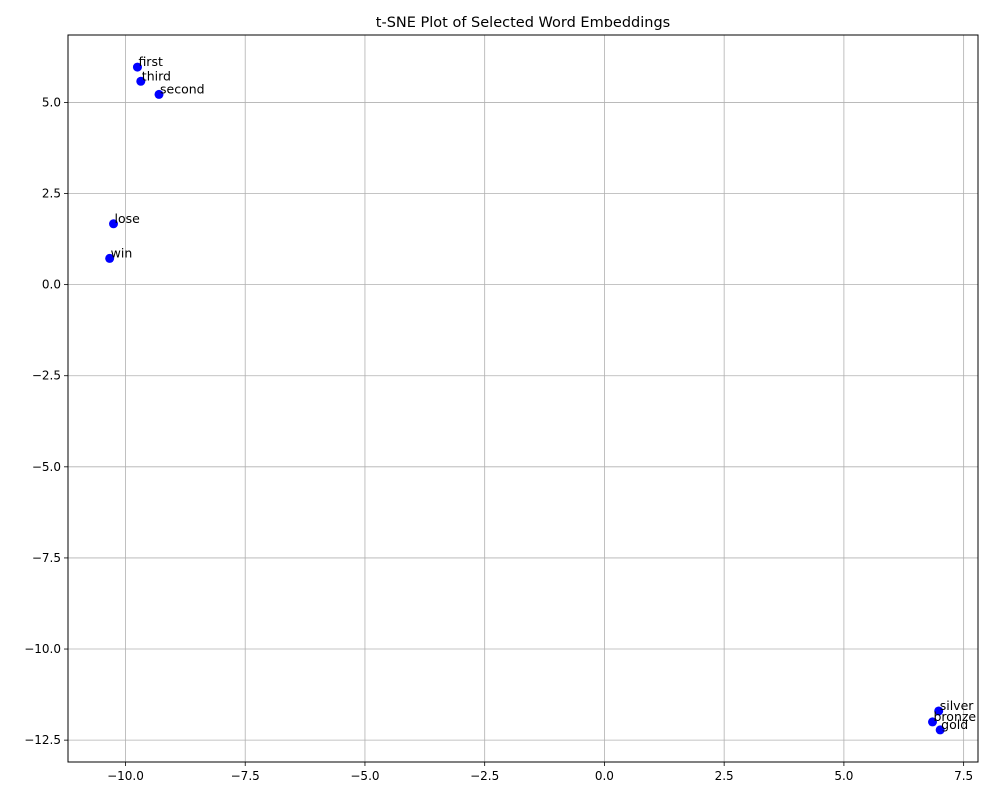  I want to click on point-second, so click(159, 94).